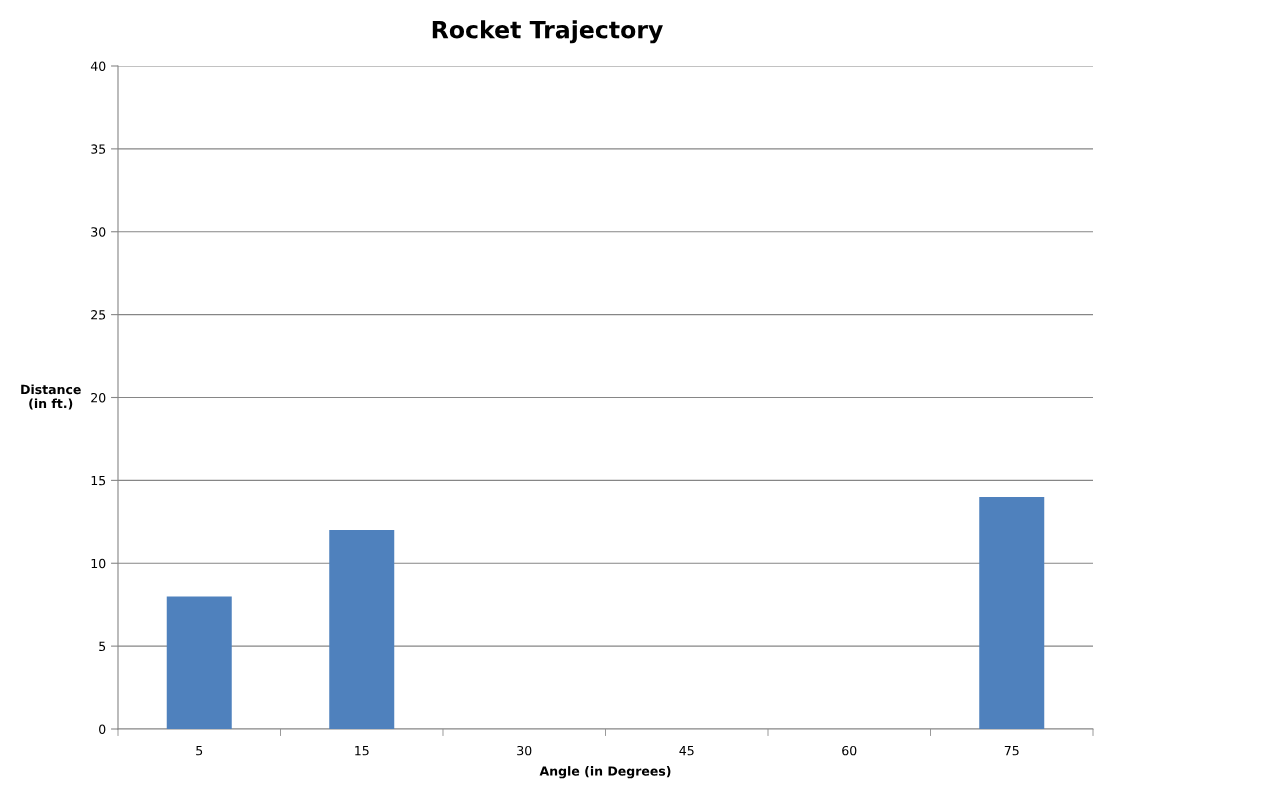 The width and height of the screenshot is (1285, 800). I want to click on x-axis-title: Angle (in Degrees), so click(605, 772).